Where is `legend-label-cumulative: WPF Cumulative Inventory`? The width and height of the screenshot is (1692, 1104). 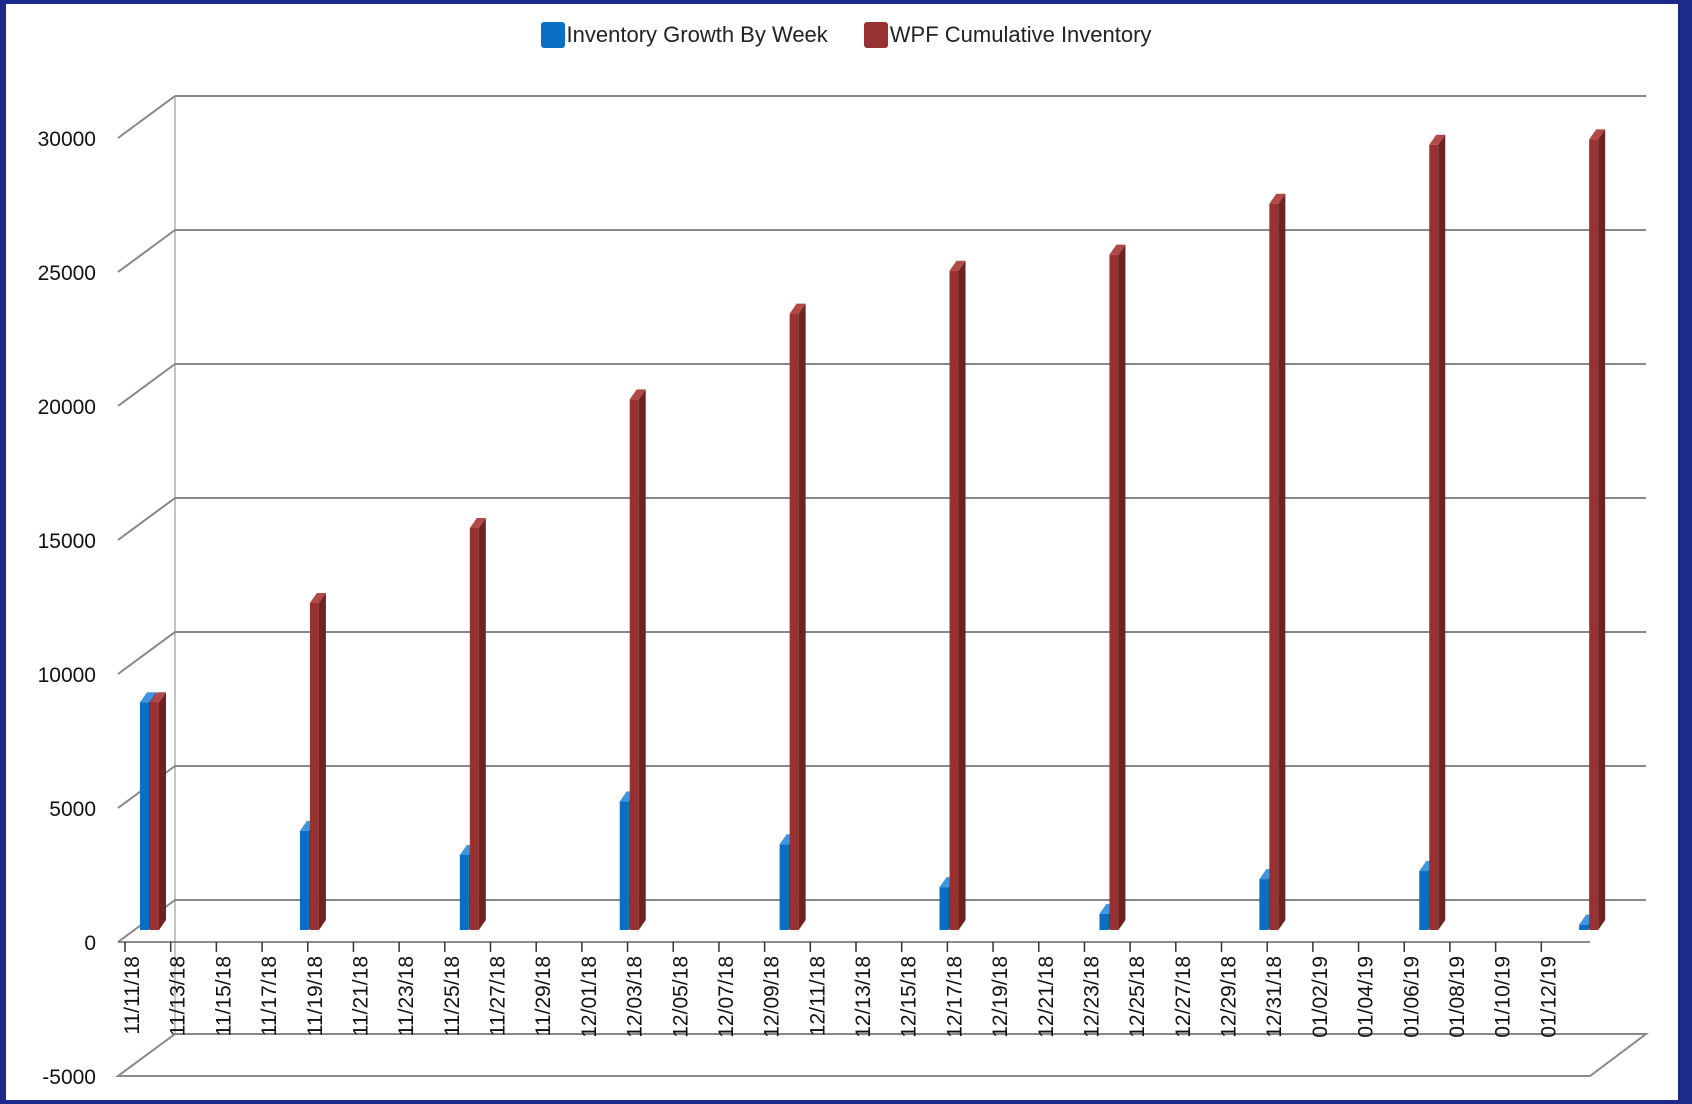 legend-label-cumulative: WPF Cumulative Inventory is located at coordinates (1020, 34).